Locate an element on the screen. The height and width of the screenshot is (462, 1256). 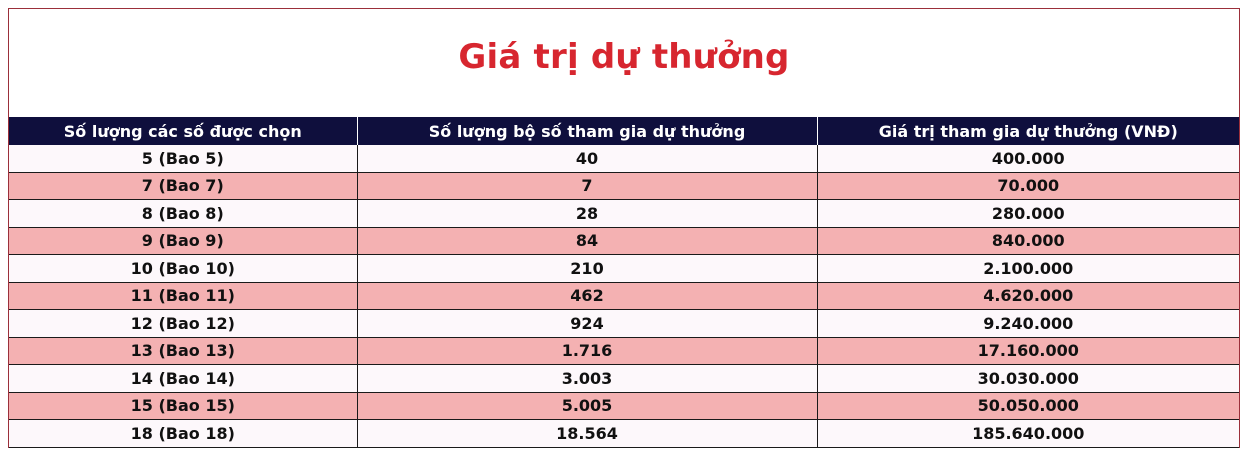
cell-number-of-sets: 924 is located at coordinates (587, 323).